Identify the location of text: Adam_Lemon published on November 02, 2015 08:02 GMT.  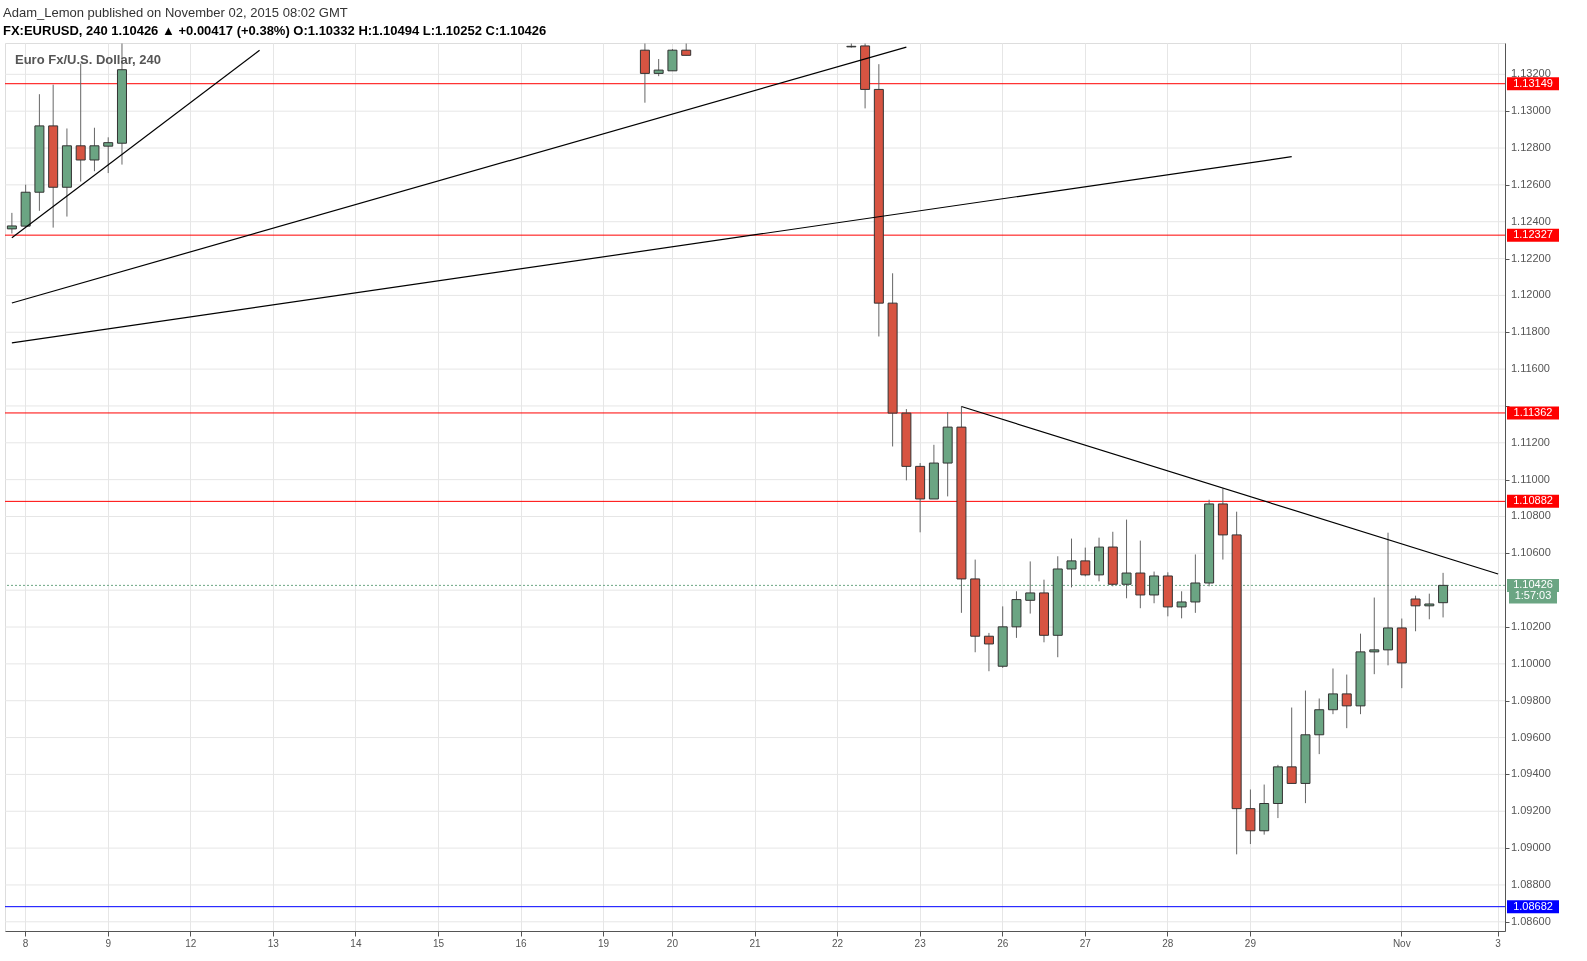
(175, 12).